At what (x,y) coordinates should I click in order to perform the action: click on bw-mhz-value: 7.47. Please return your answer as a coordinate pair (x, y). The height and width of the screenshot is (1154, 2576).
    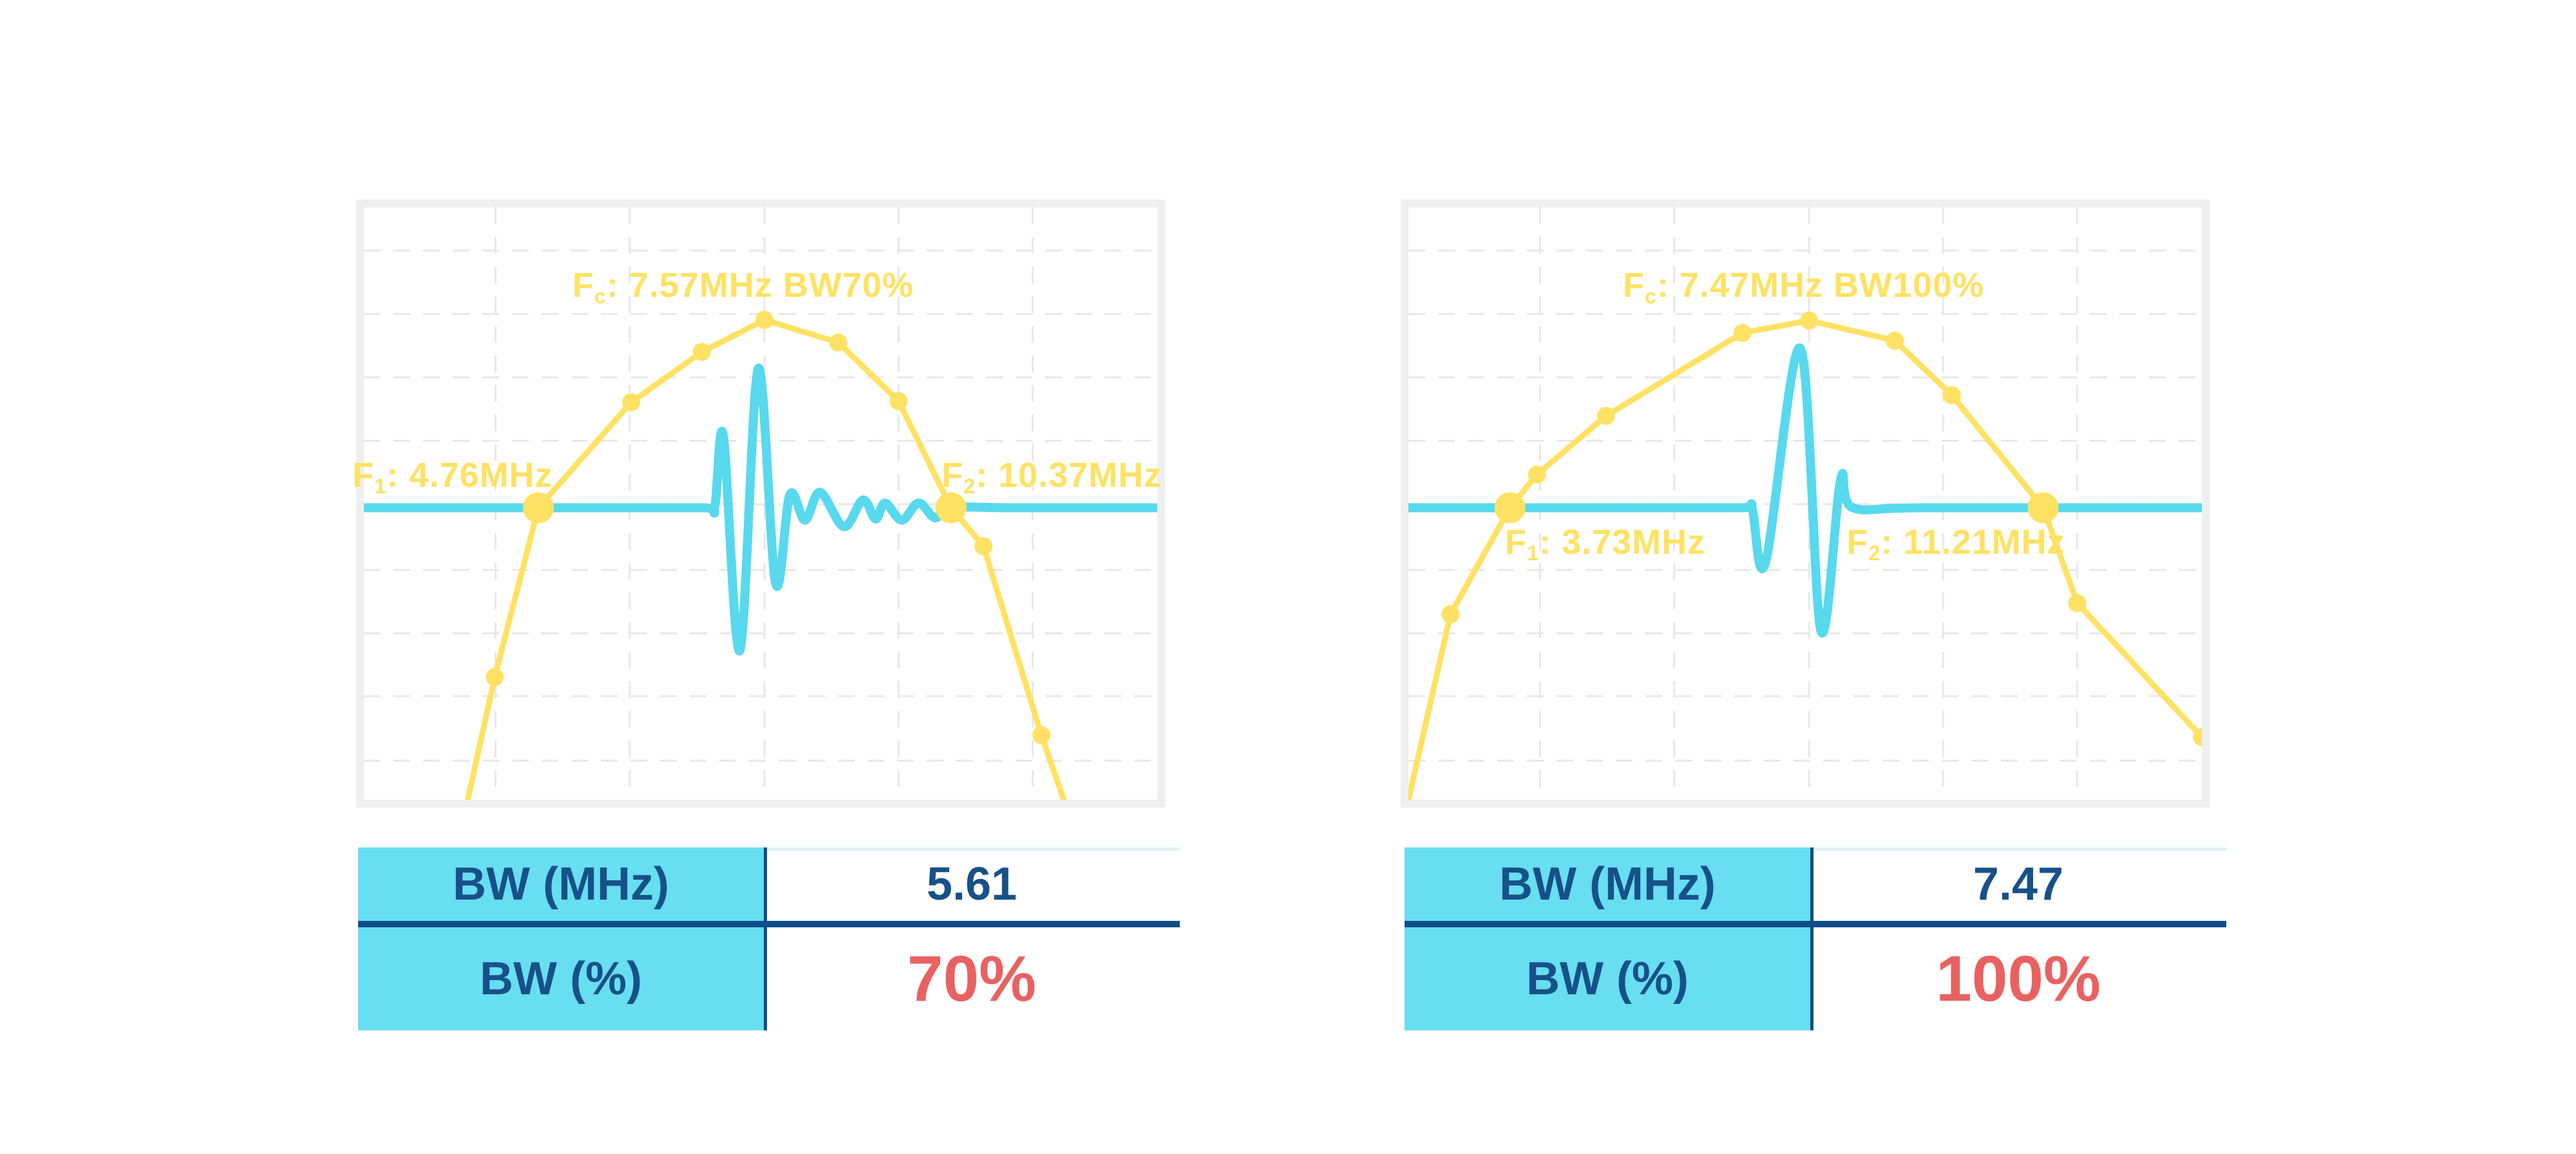
    Looking at the image, I should click on (2018, 884).